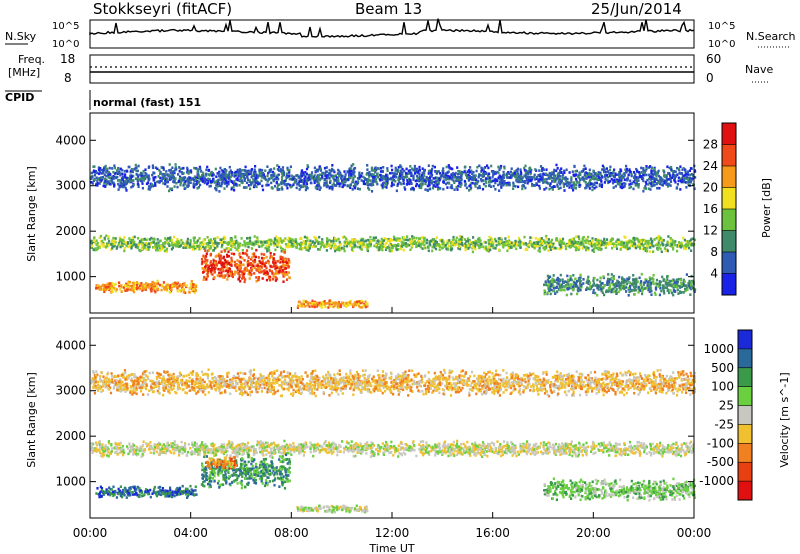 The width and height of the screenshot is (800, 554). Describe the element at coordinates (759, 69) in the screenshot. I see `nave-label: Nave` at that location.